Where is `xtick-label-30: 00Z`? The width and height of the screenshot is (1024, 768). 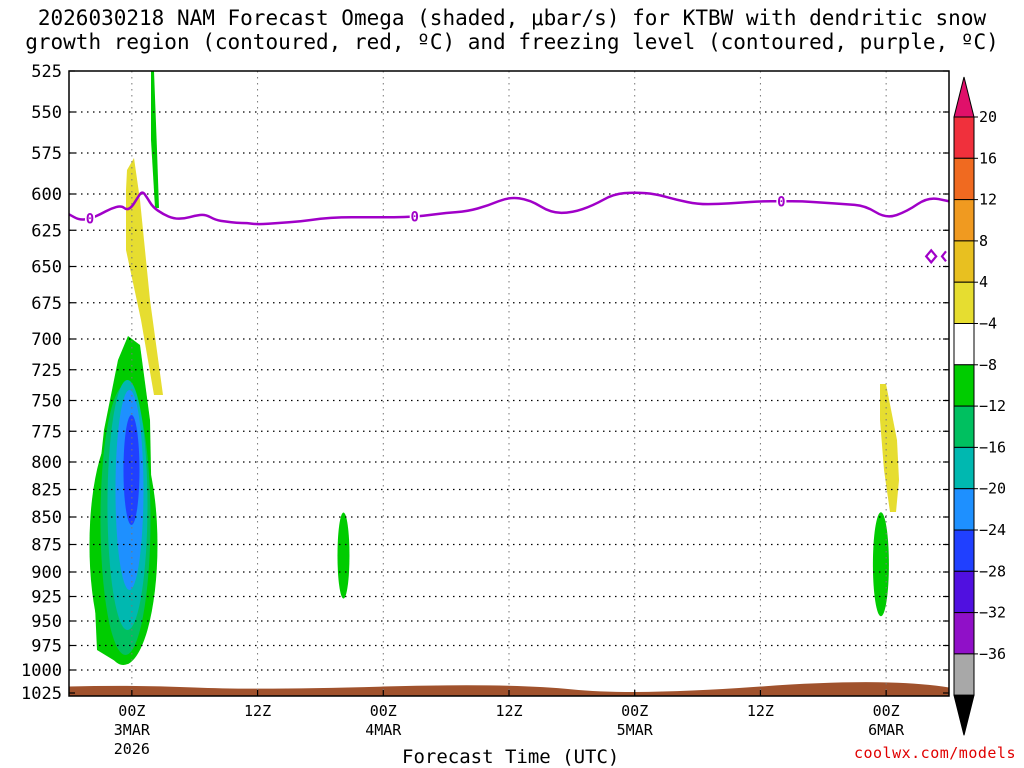 xtick-label-30: 00Z is located at coordinates (383, 711).